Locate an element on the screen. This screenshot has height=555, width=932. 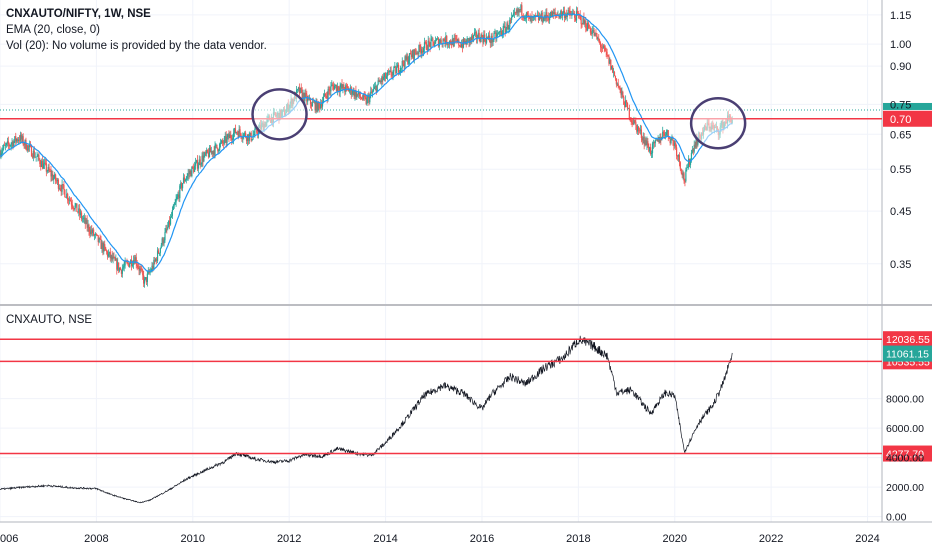
price-axis-label: 4000.00 is located at coordinates (905, 459).